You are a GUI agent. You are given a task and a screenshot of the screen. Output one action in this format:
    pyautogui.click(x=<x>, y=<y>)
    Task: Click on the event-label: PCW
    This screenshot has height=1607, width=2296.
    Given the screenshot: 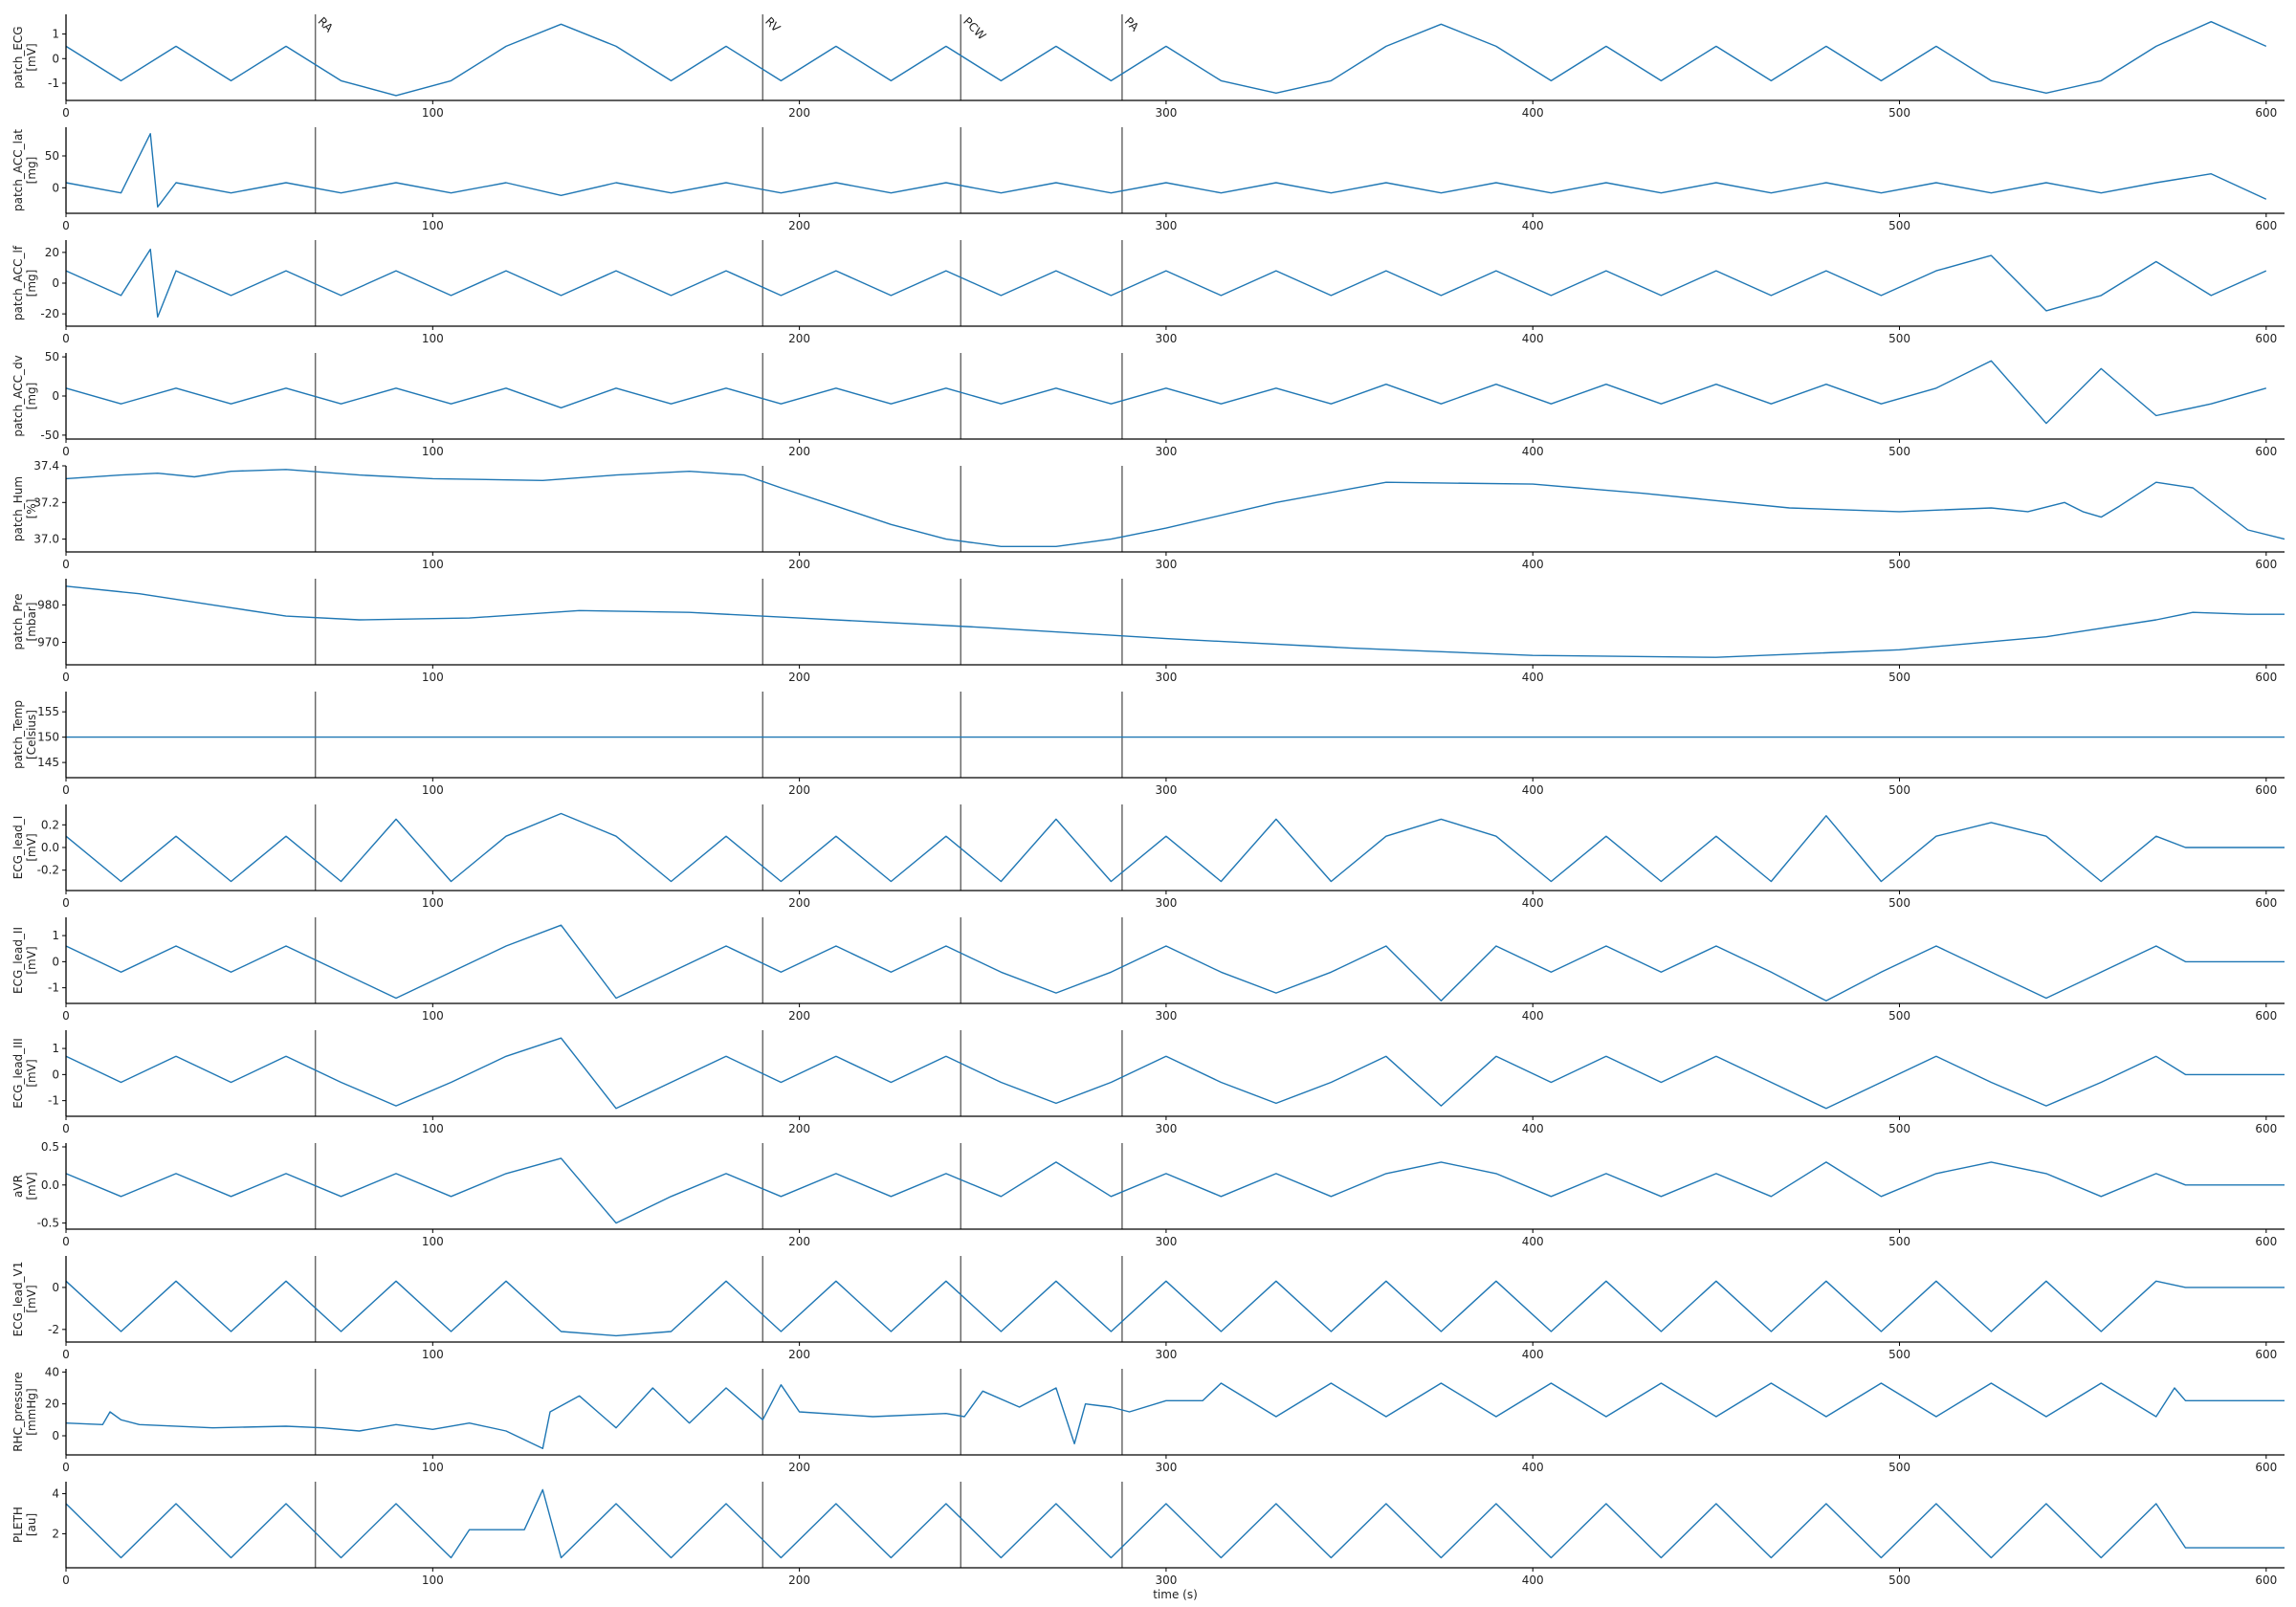 What is the action you would take?
    pyautogui.click(x=974, y=28)
    